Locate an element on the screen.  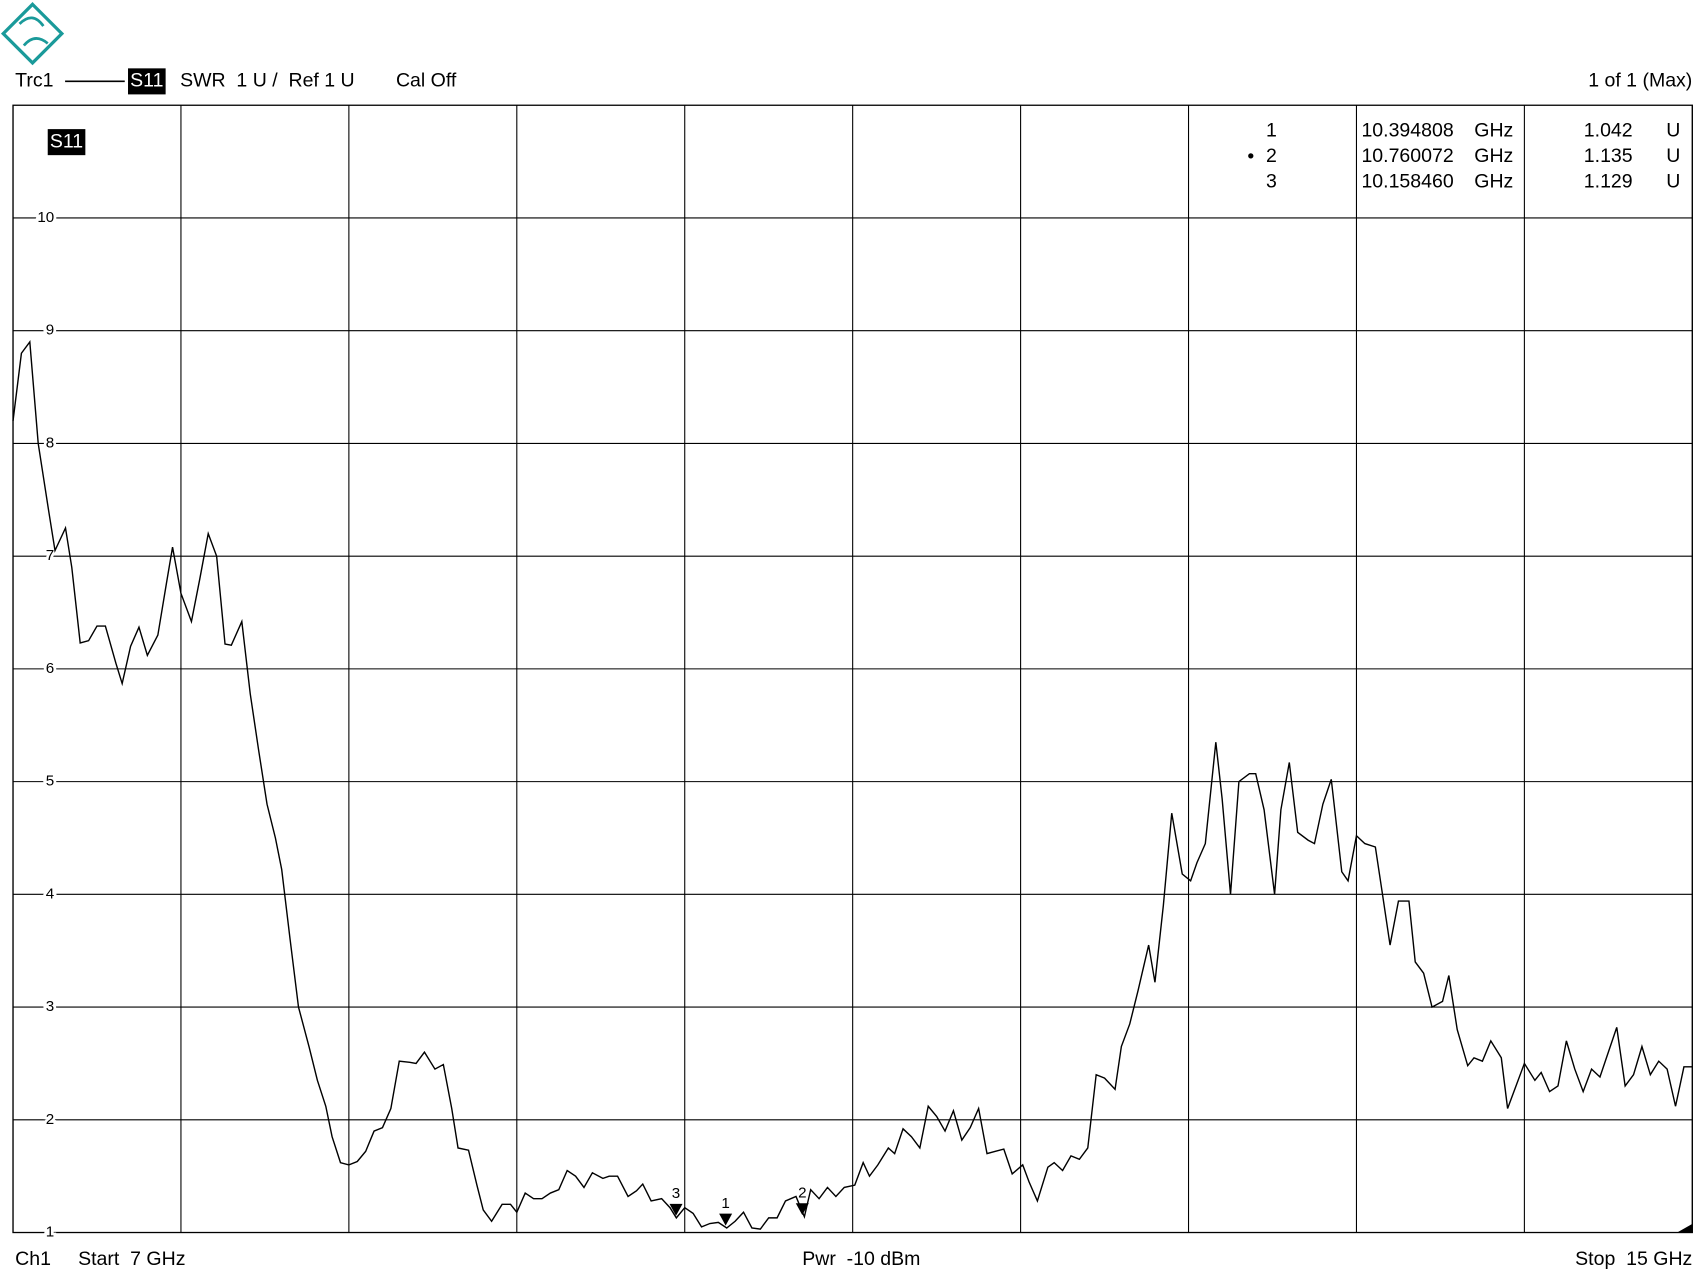
page-indicator: 1 of 1 (Max) is located at coordinates (1640, 81).